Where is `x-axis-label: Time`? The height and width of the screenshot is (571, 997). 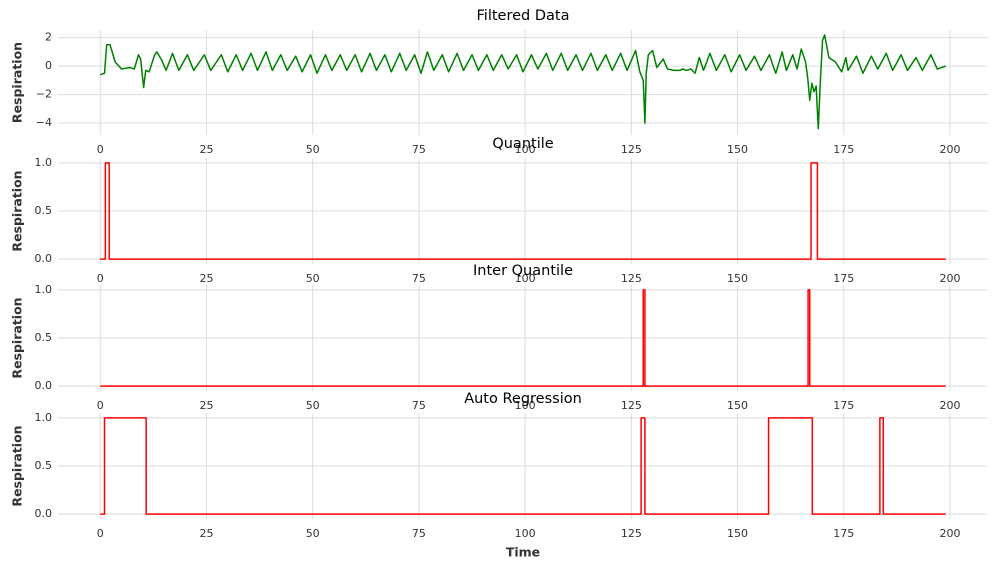
x-axis-label: Time is located at coordinates (523, 552).